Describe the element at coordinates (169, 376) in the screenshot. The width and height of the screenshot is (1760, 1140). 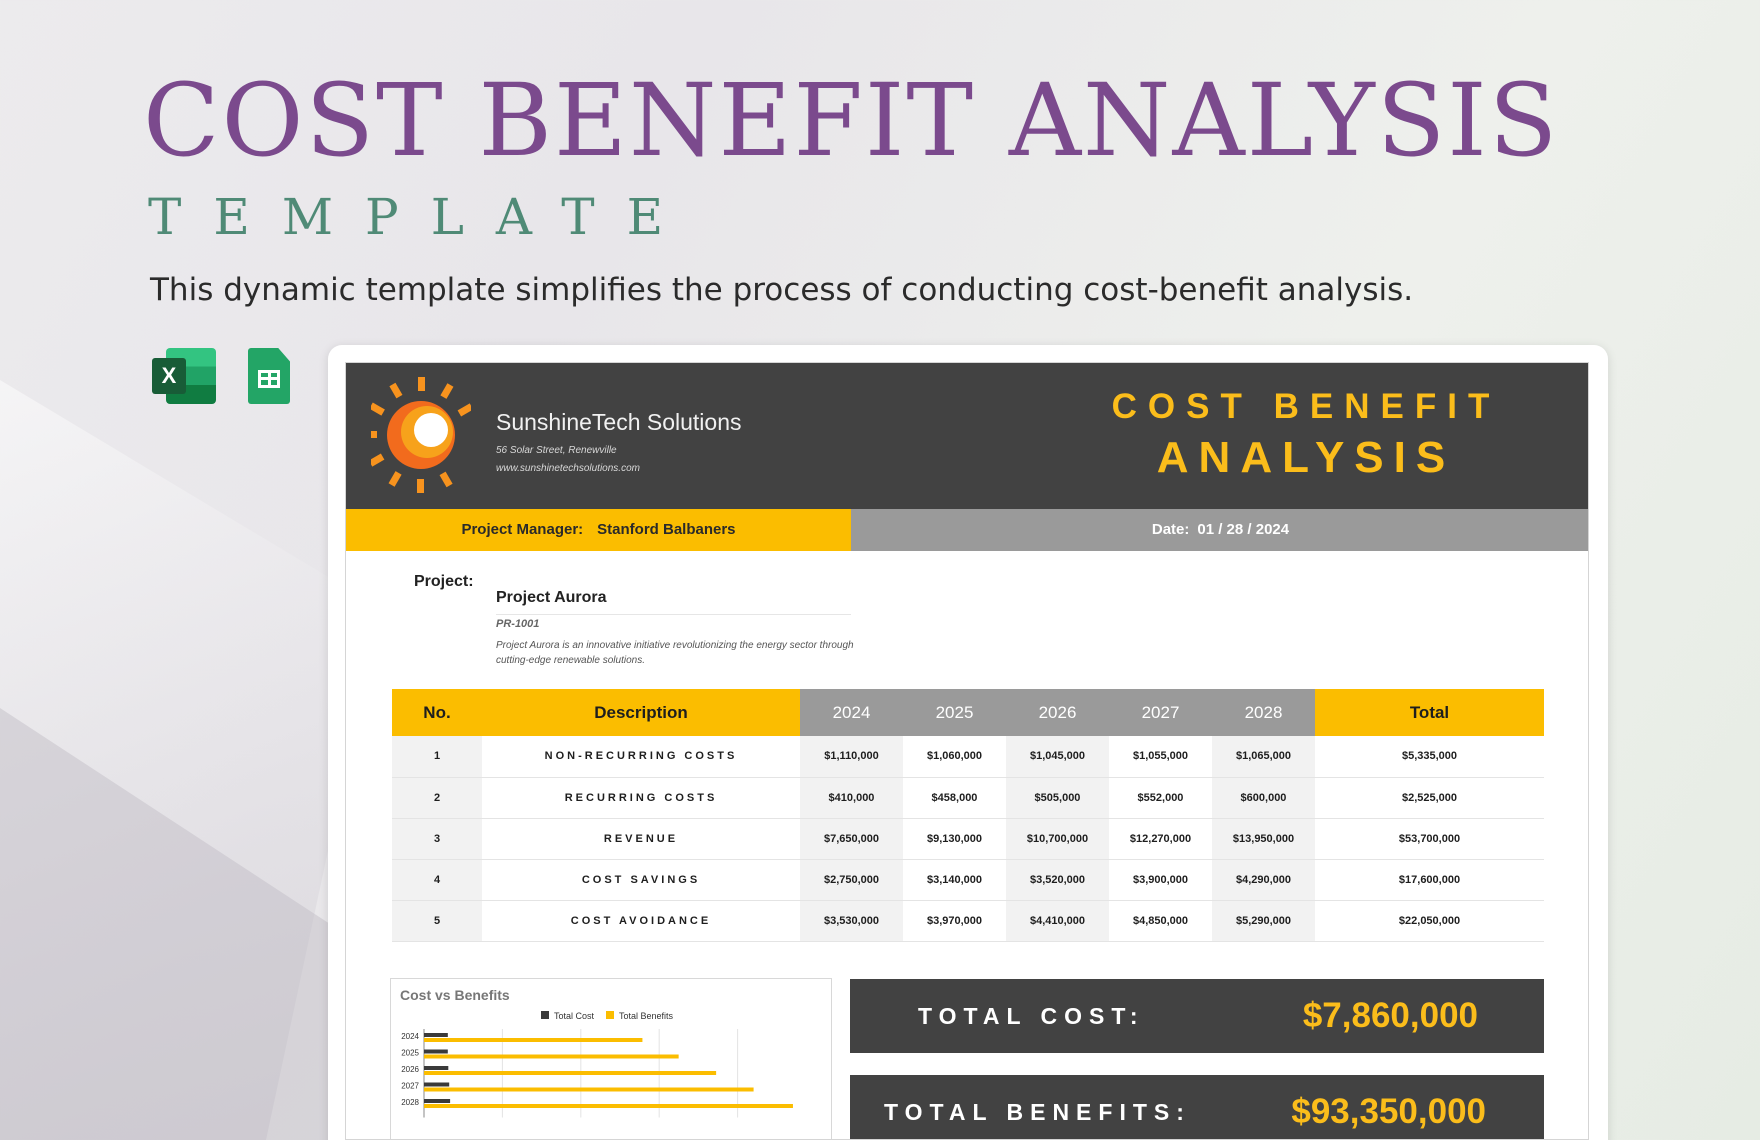
I see `excel-icon-letter: X` at that location.